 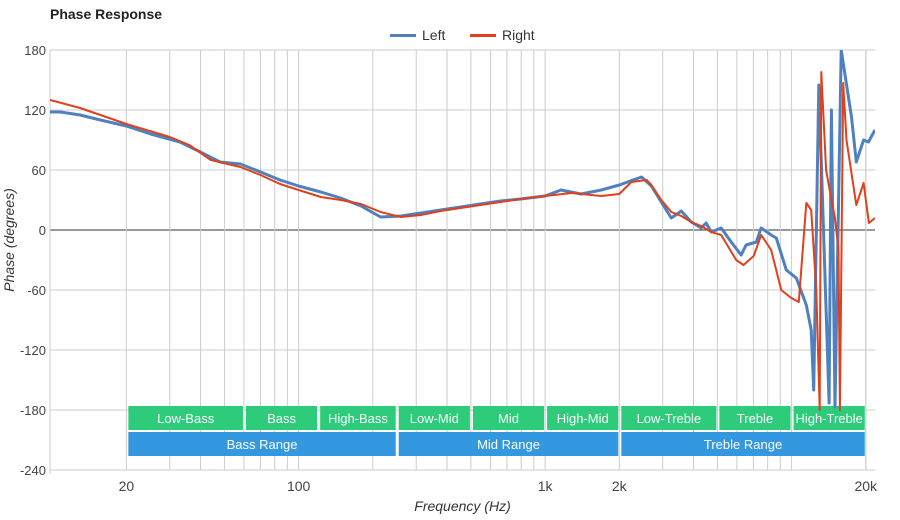 What do you see at coordinates (9, 240) in the screenshot?
I see `y-axis-label: Phase (degrees)` at bounding box center [9, 240].